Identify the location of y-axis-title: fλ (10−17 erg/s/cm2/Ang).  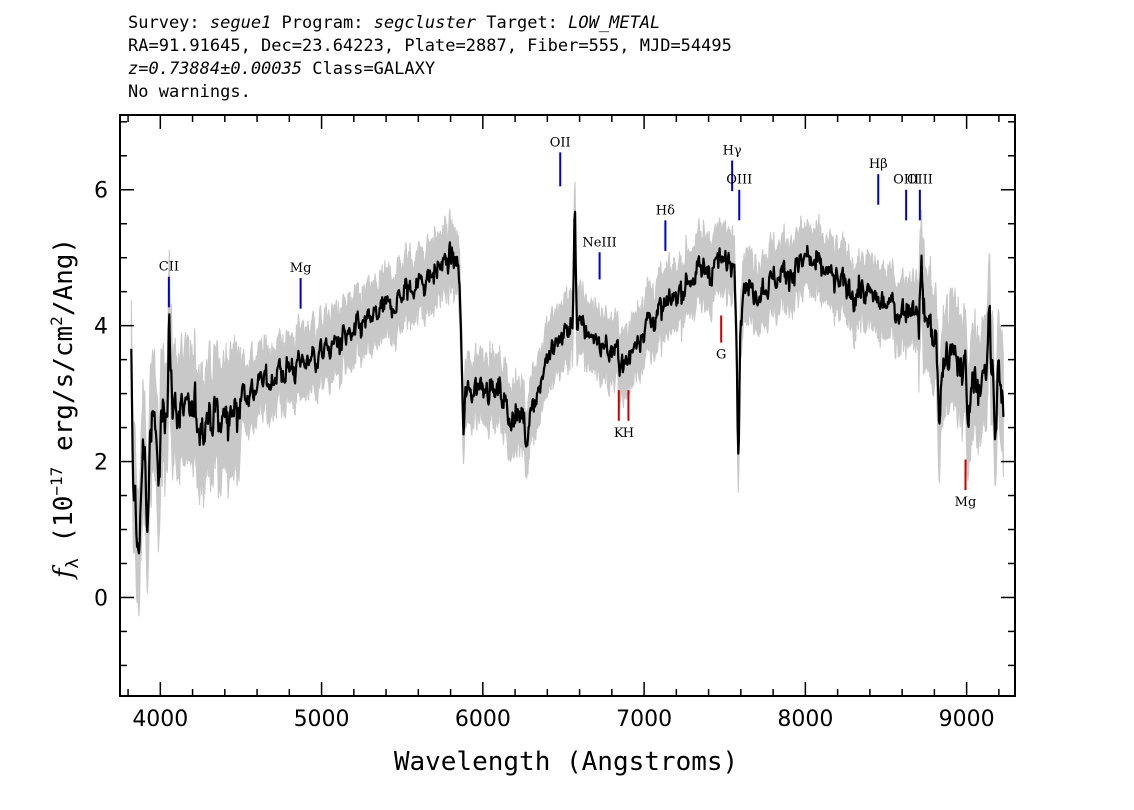
(65, 409).